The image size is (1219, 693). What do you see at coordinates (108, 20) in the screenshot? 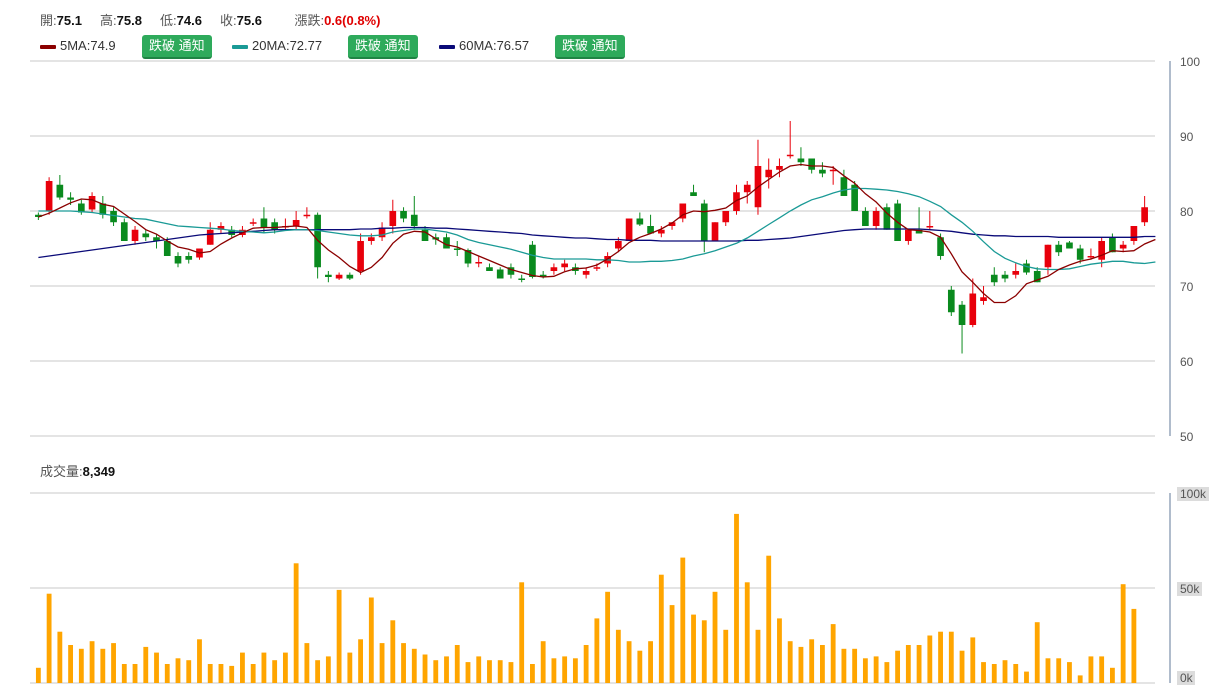
I see `high-label: 高:` at bounding box center [108, 20].